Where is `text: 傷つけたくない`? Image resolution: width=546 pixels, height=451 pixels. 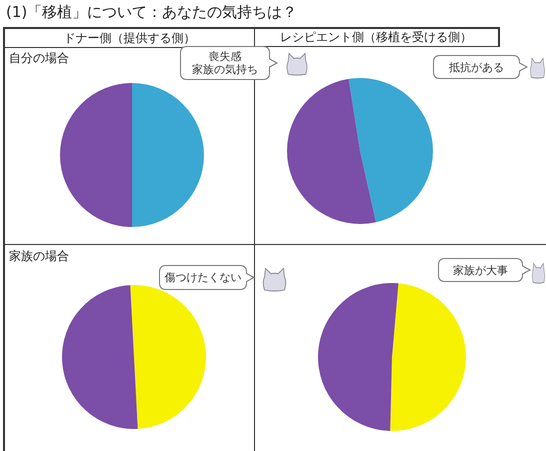
text: 傷つけたくない is located at coordinates (203, 277).